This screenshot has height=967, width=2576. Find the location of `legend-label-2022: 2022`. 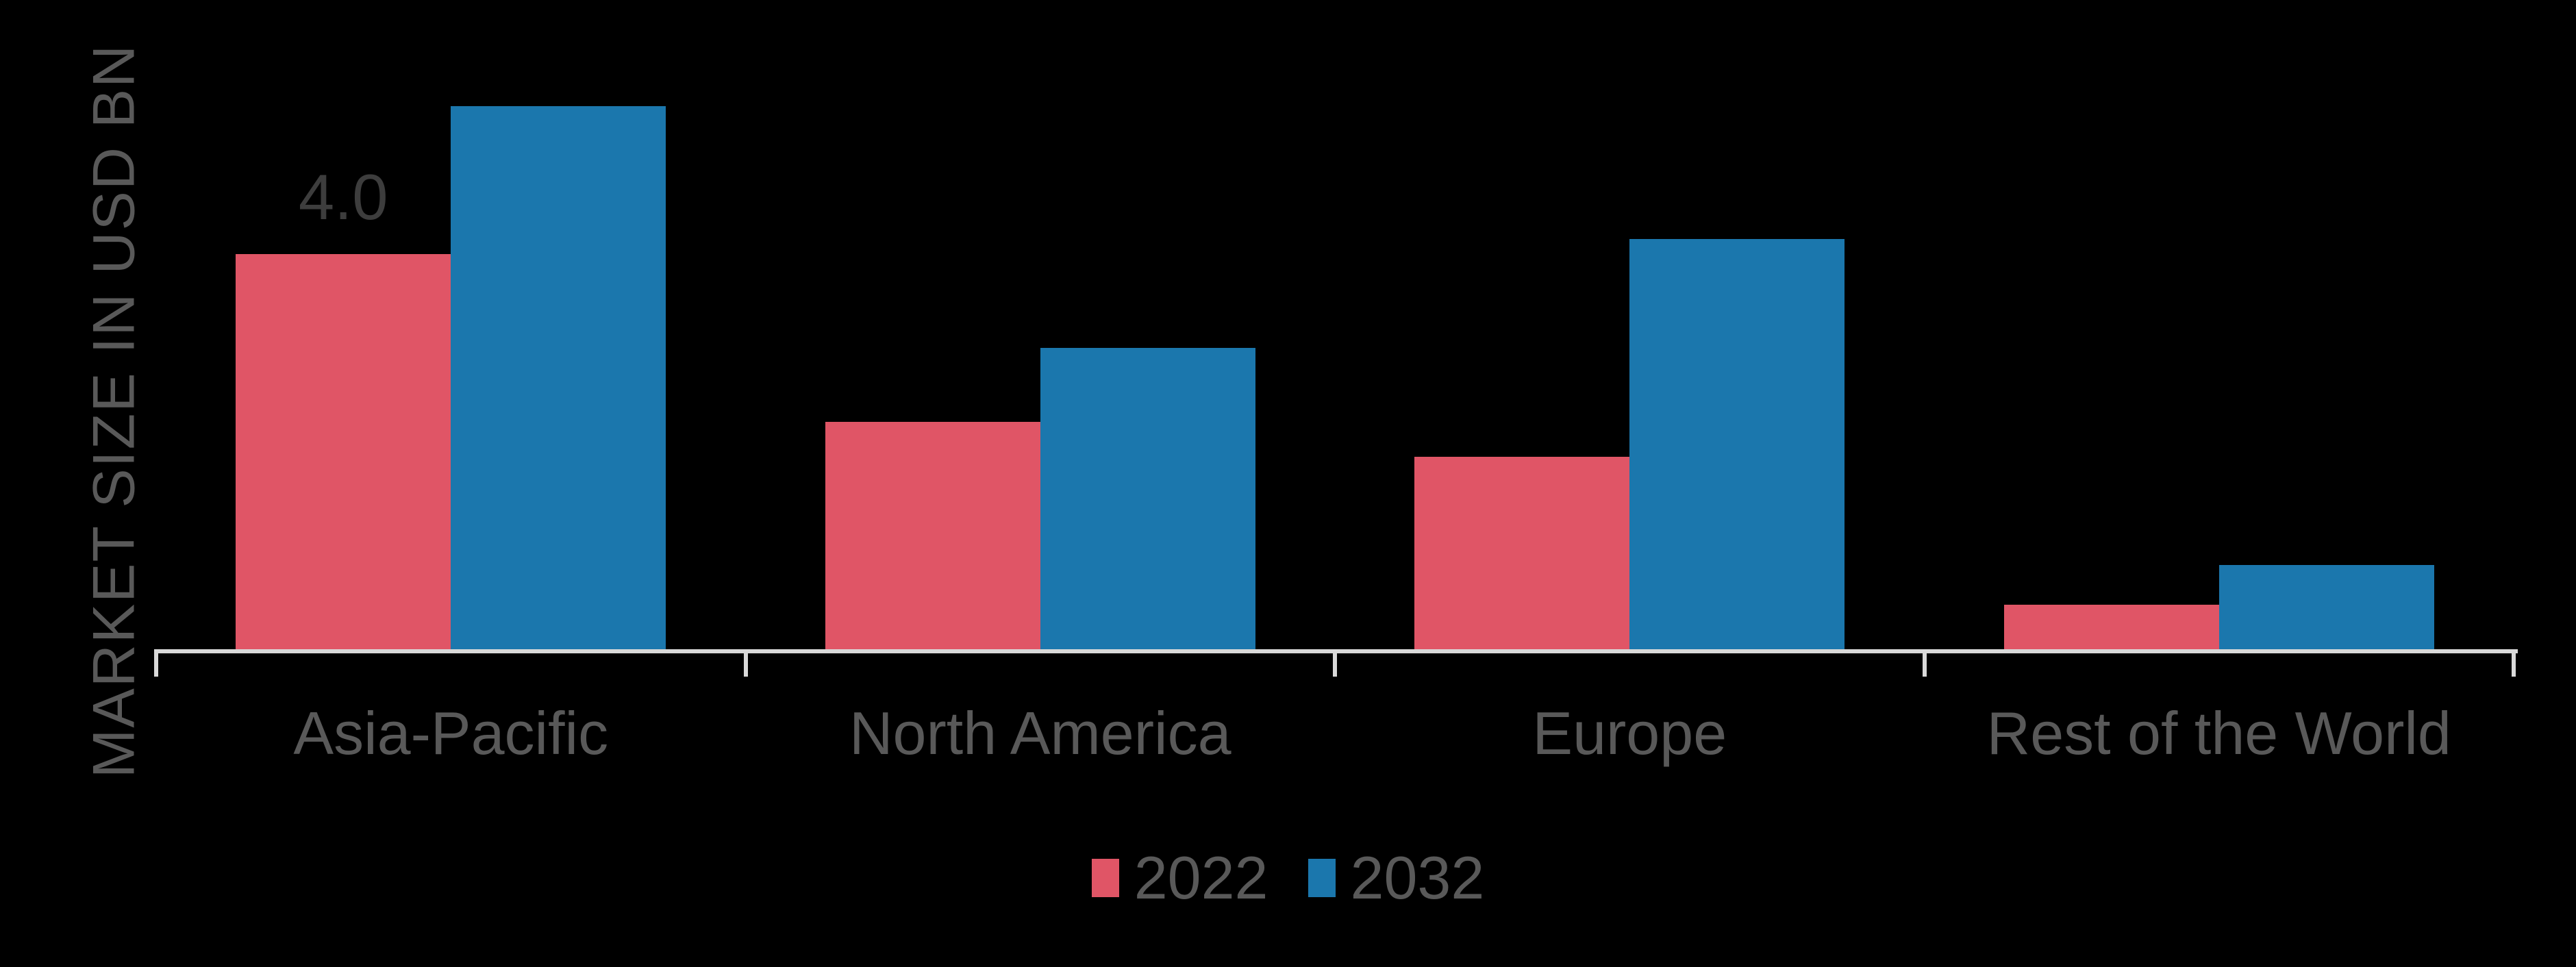

legend-label-2022: 2022 is located at coordinates (1201, 878).